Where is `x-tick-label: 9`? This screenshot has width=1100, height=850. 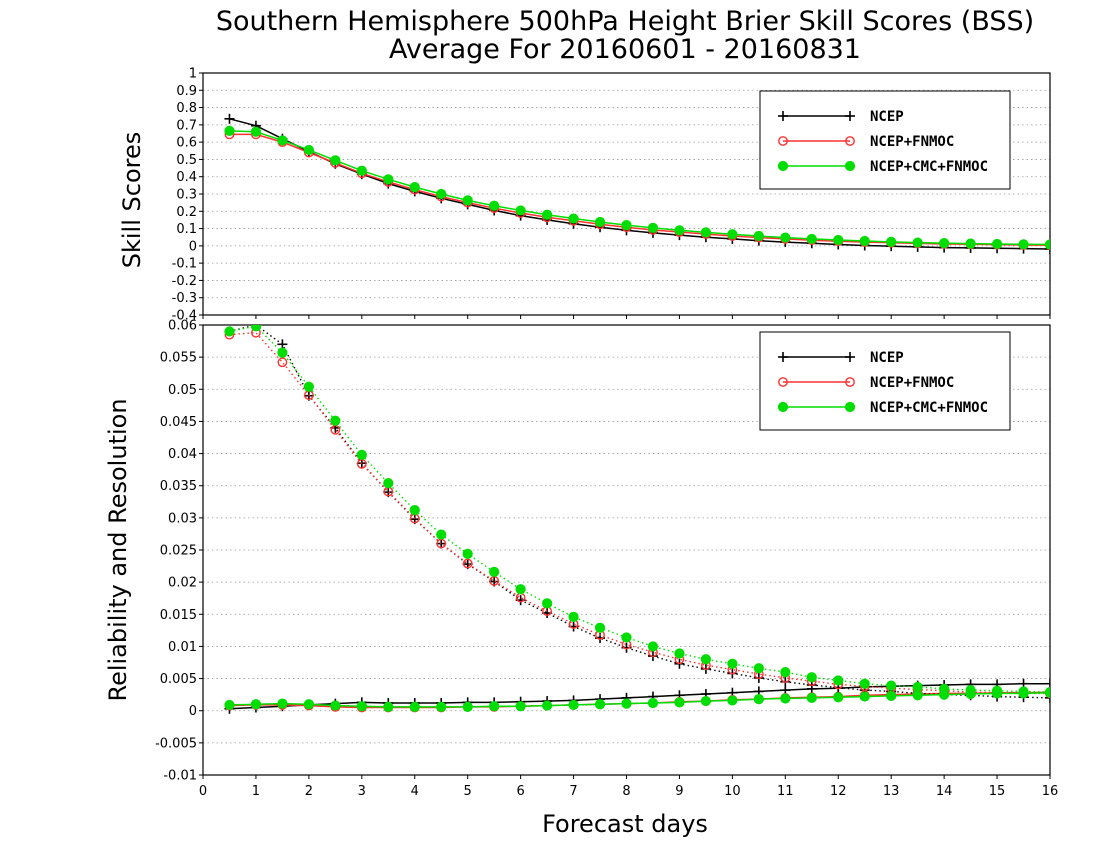
x-tick-label: 9 is located at coordinates (679, 791).